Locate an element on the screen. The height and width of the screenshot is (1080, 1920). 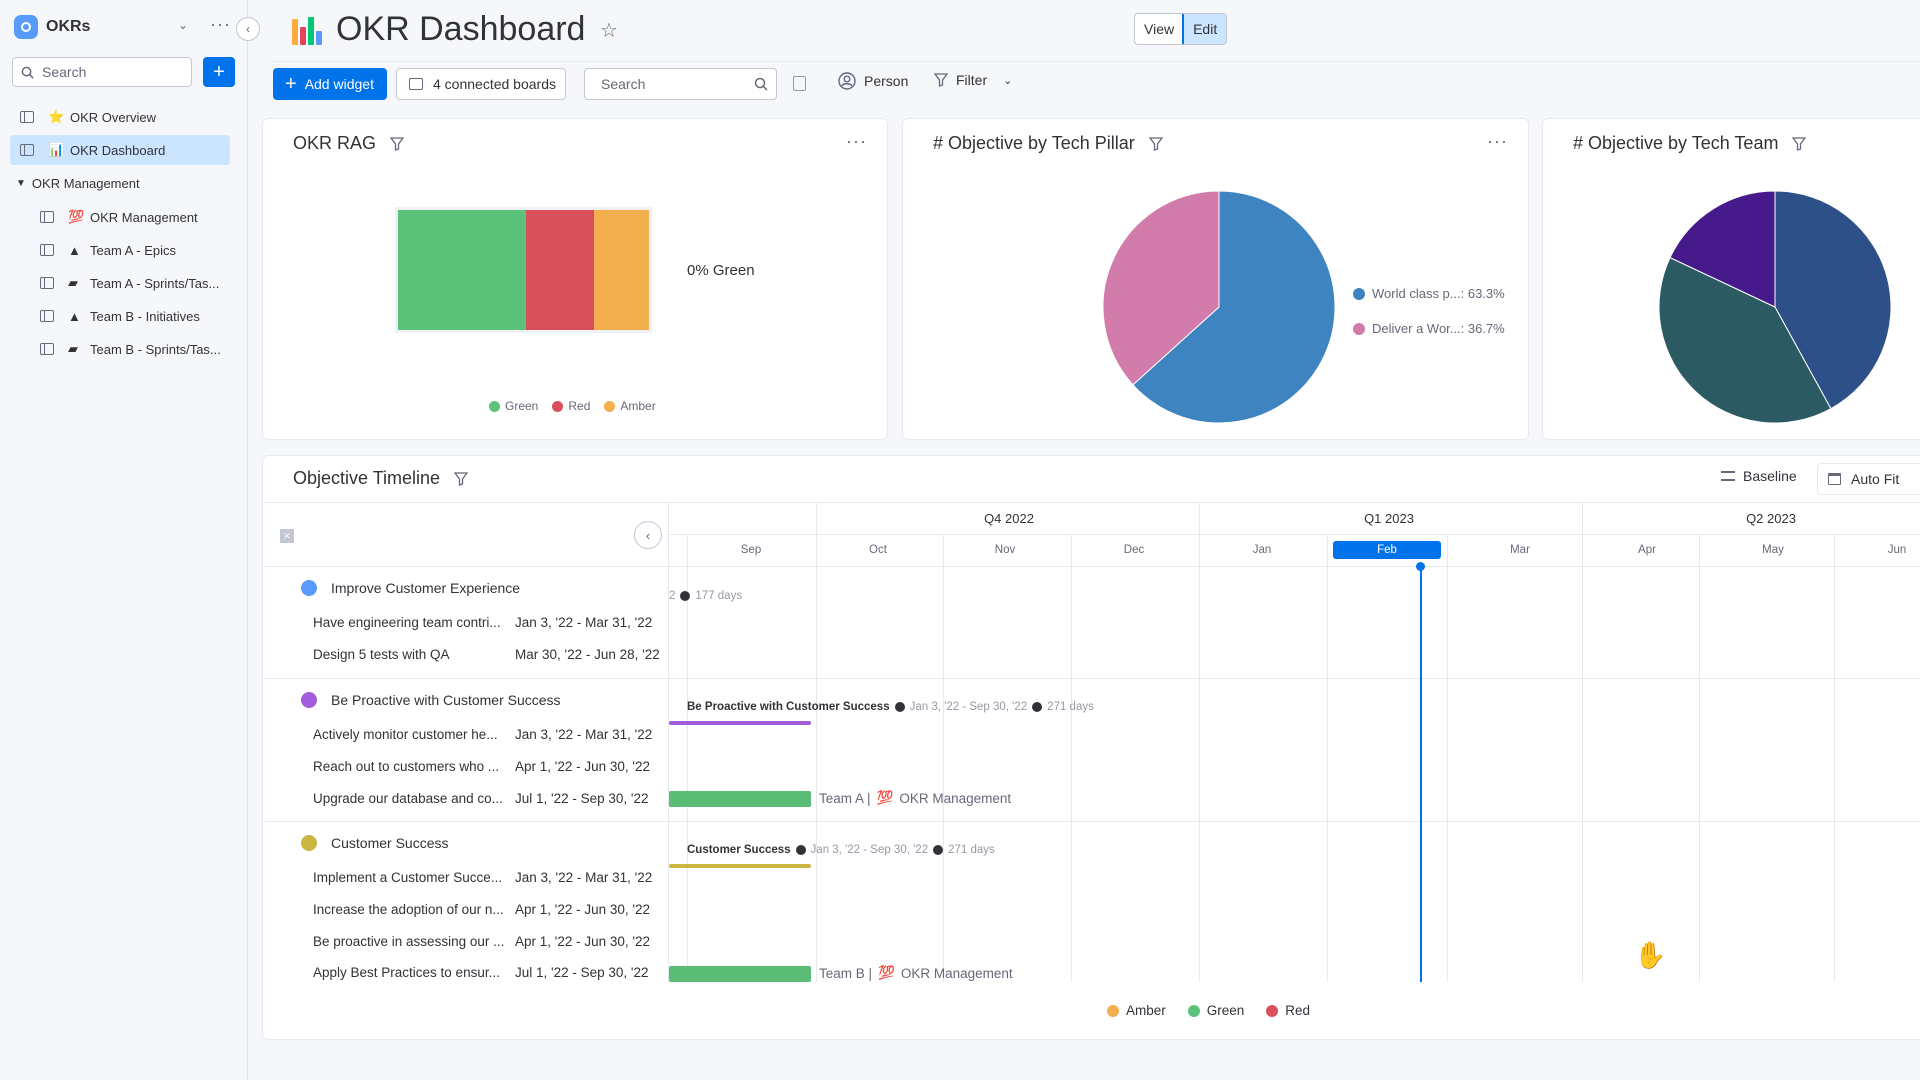
hundred-icon: 💯 is located at coordinates (885, 797).